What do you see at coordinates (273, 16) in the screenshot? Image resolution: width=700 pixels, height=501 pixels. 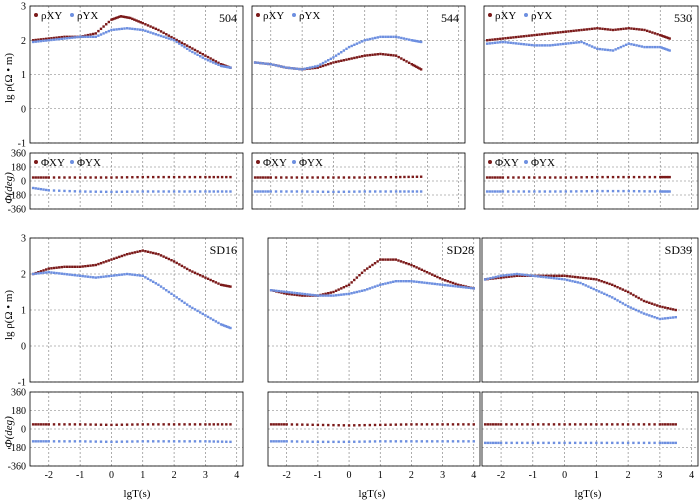 I see `legend-entry: ρXY` at bounding box center [273, 16].